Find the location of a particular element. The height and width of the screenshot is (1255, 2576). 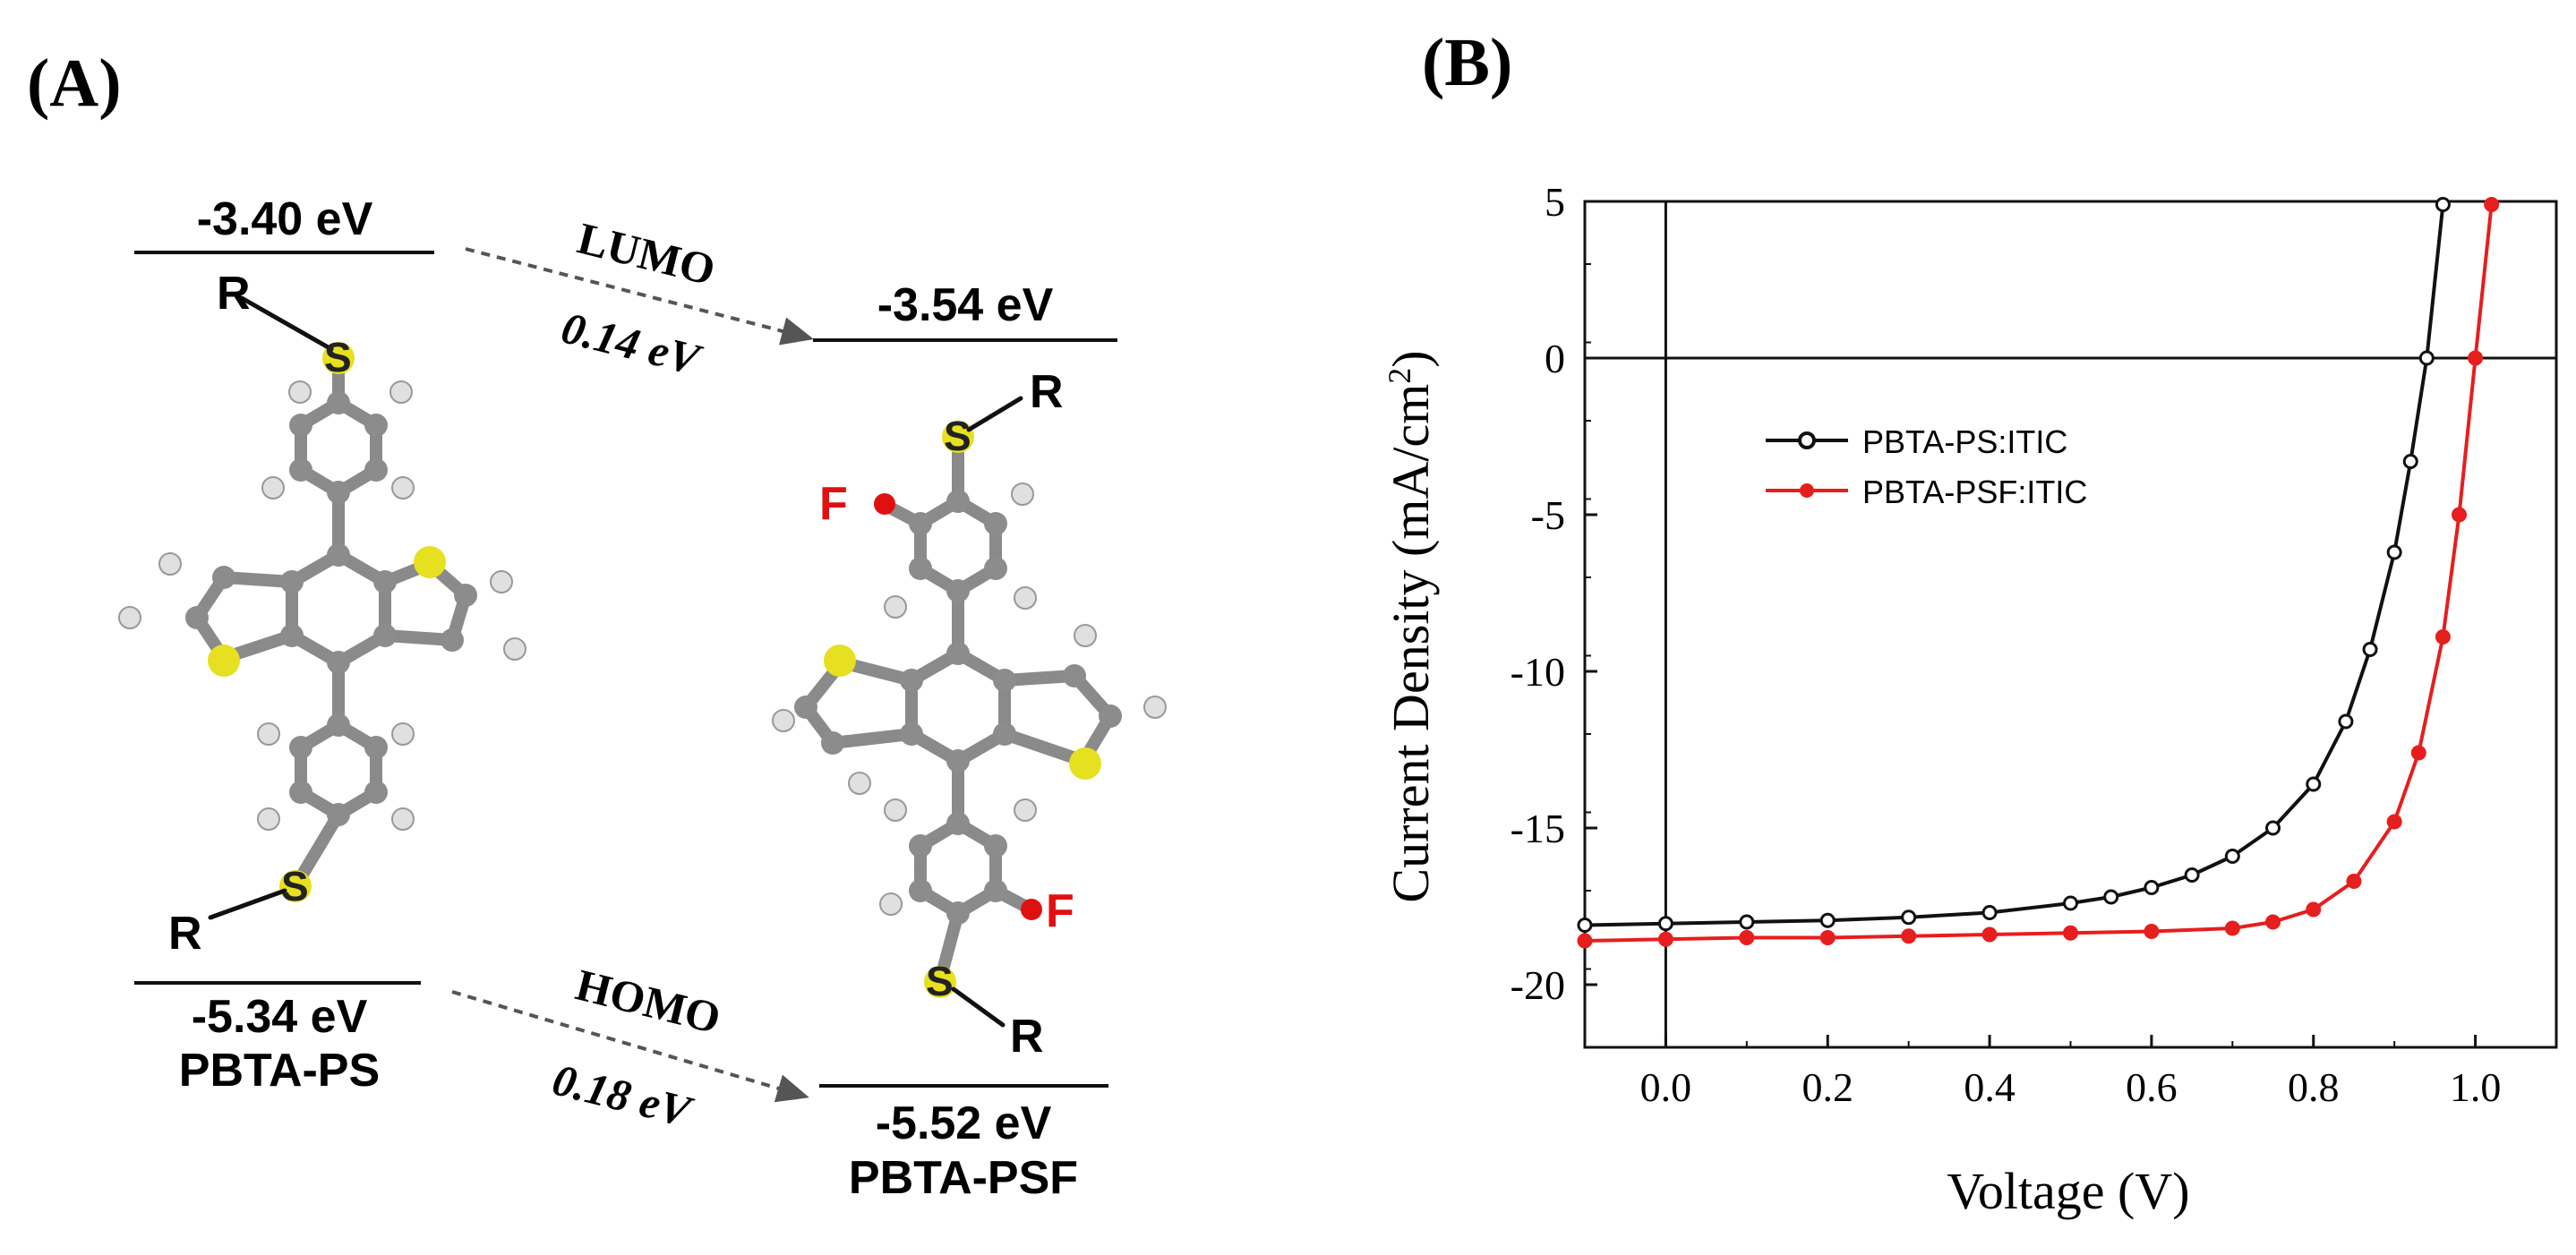

y-tick-label: 0 is located at coordinates (1555, 358).